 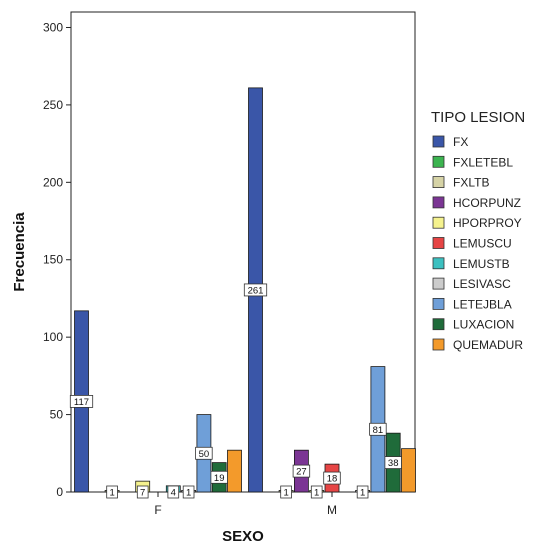 What do you see at coordinates (53, 182) in the screenshot?
I see `y-tick-label: 200` at bounding box center [53, 182].